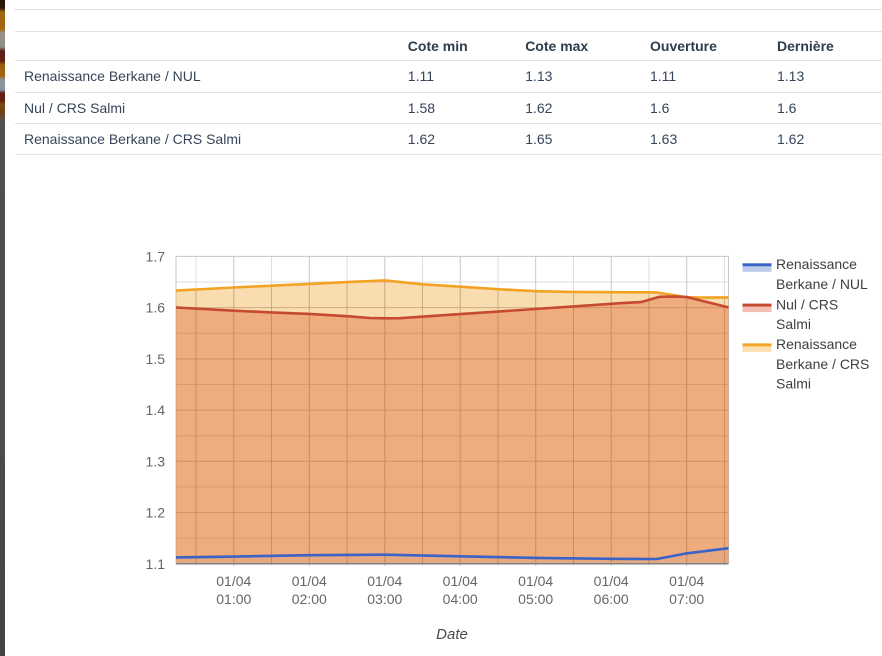  Describe the element at coordinates (156, 564) in the screenshot. I see `svg-text: 1.1` at that location.